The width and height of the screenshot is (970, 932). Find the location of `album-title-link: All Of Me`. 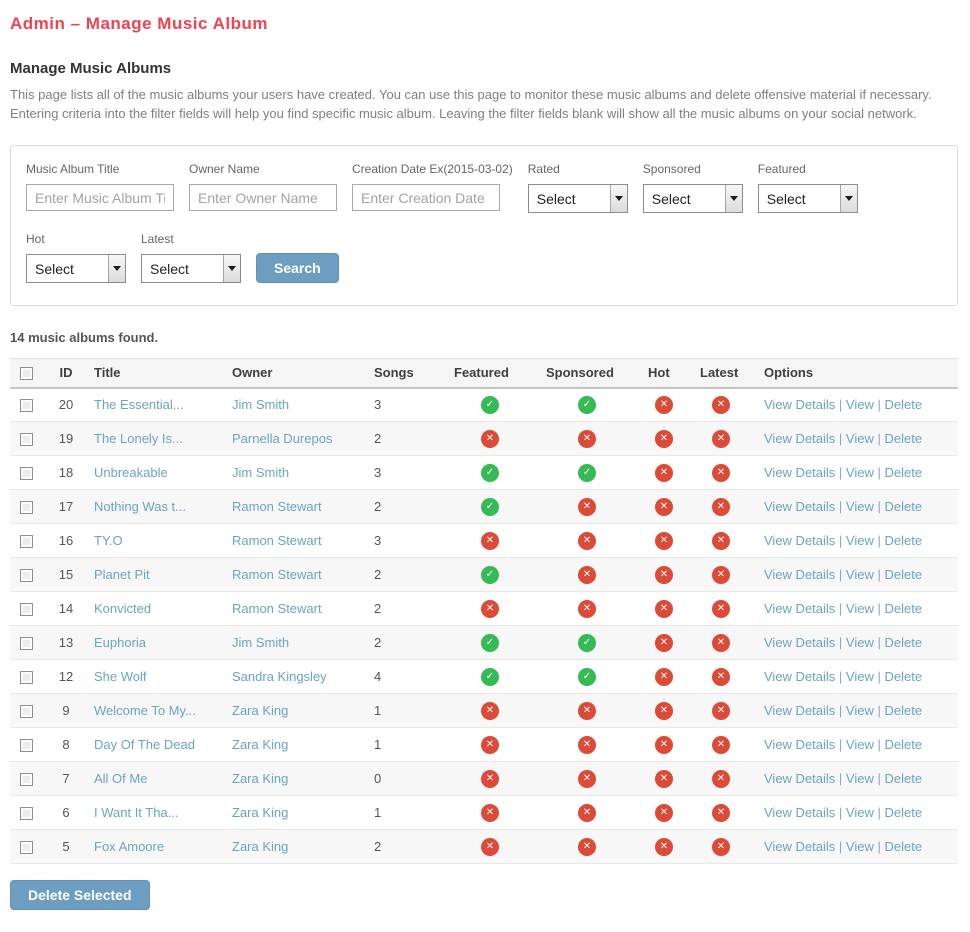

album-title-link: All Of Me is located at coordinates (121, 778).